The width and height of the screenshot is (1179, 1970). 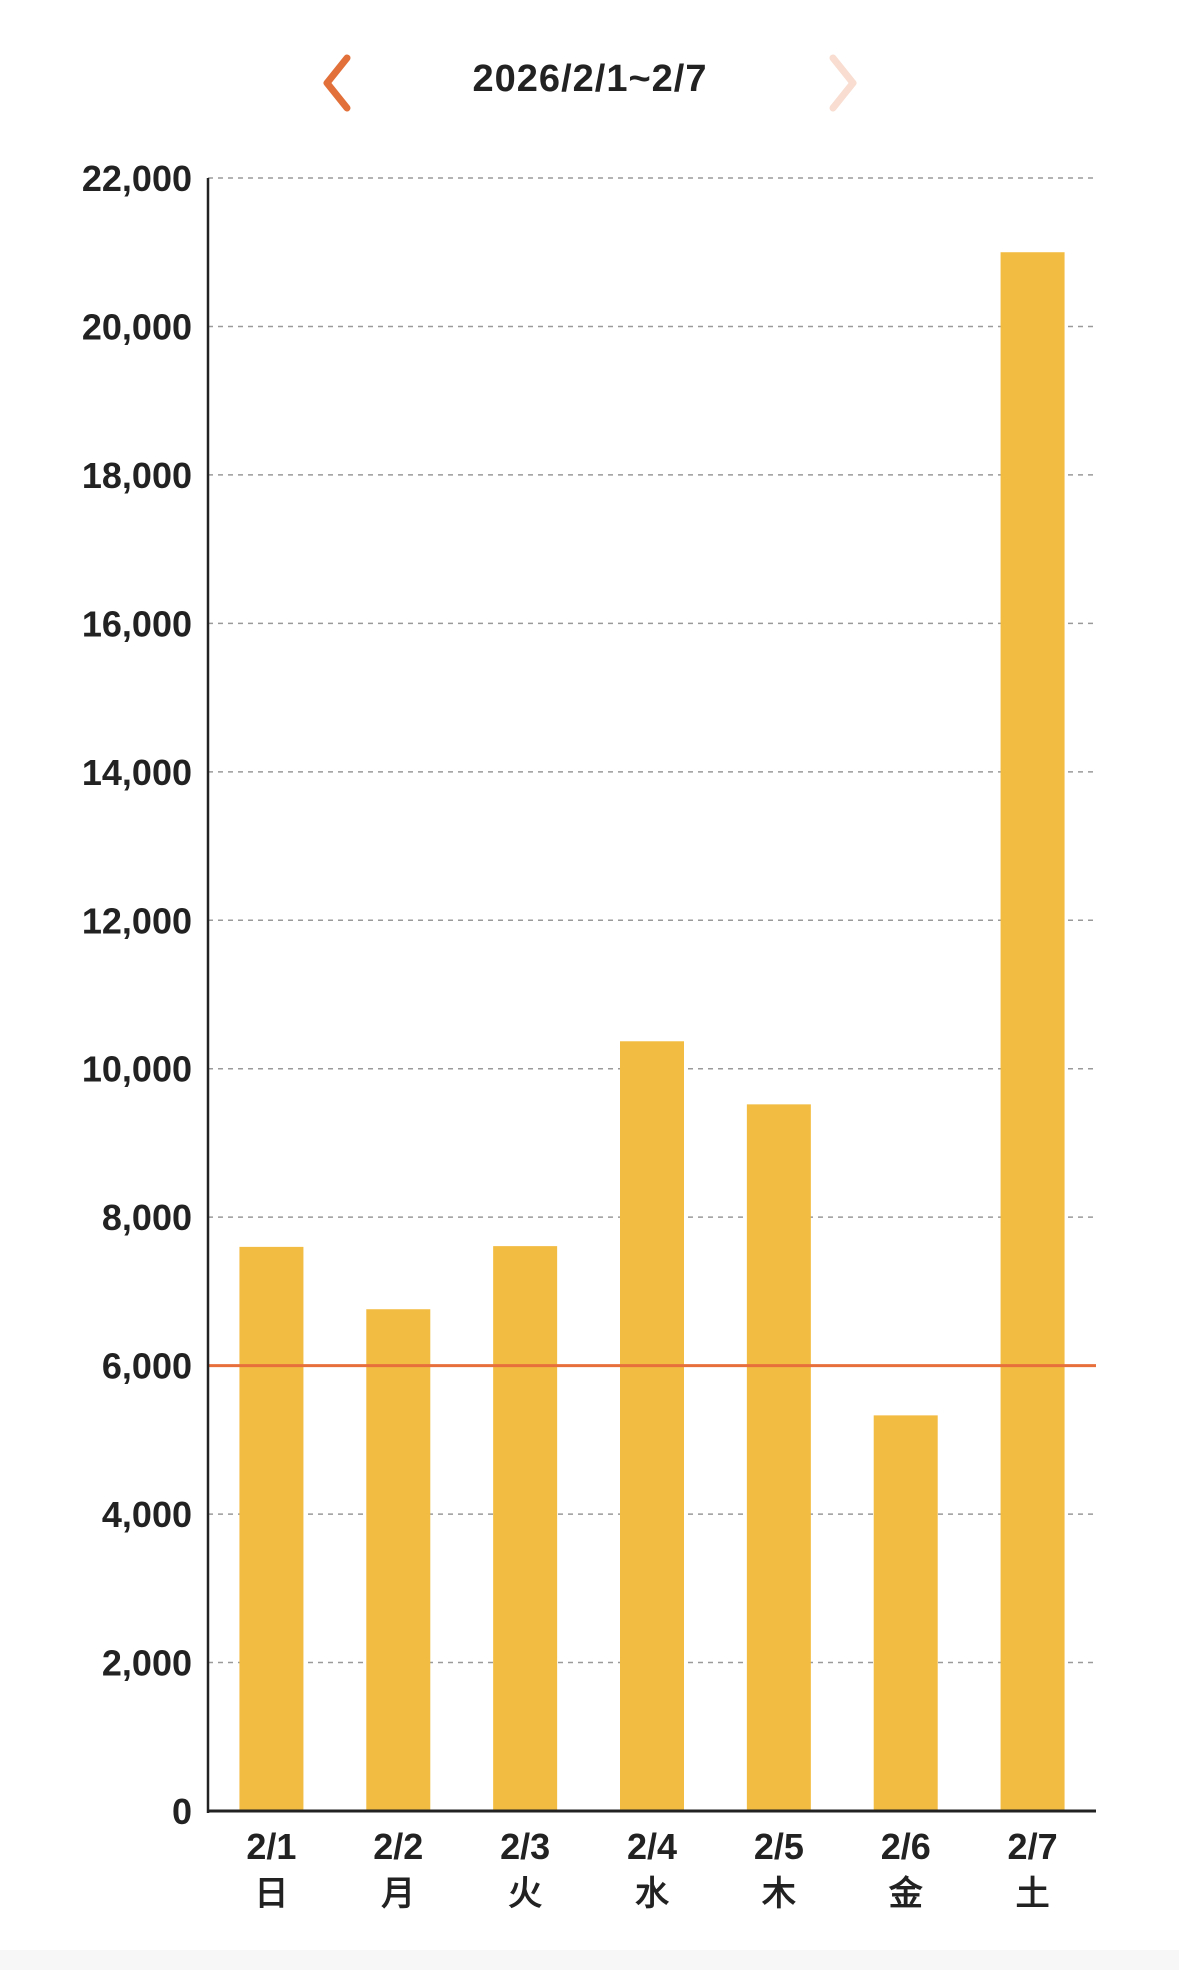 What do you see at coordinates (779, 1846) in the screenshot?
I see `x-tick-label: 2/5` at bounding box center [779, 1846].